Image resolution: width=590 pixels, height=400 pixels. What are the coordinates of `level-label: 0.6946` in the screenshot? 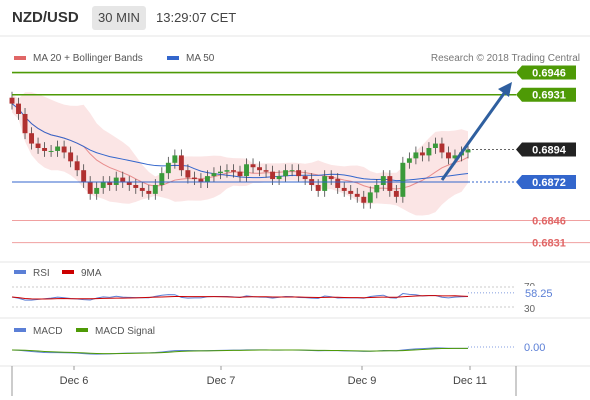 It's located at (549, 74).